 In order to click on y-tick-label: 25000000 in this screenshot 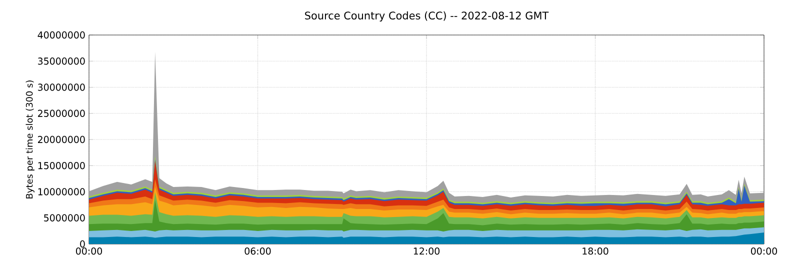, I will do `click(61, 113)`.